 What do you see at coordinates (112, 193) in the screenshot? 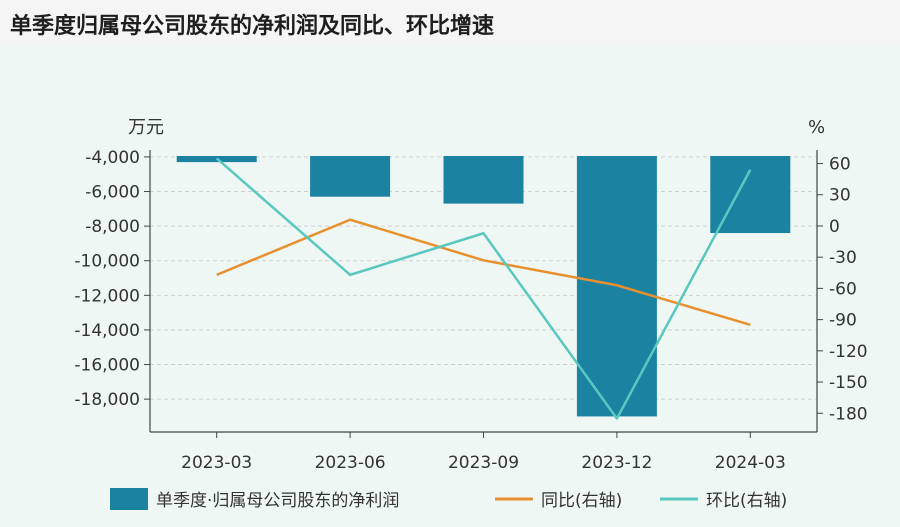
I see `left-tick-label: -6,000` at bounding box center [112, 193].